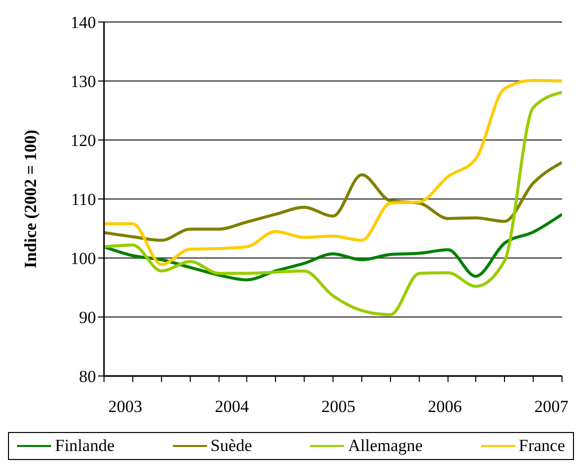 The height and width of the screenshot is (469, 584). I want to click on legend-label: France, so click(541, 446).